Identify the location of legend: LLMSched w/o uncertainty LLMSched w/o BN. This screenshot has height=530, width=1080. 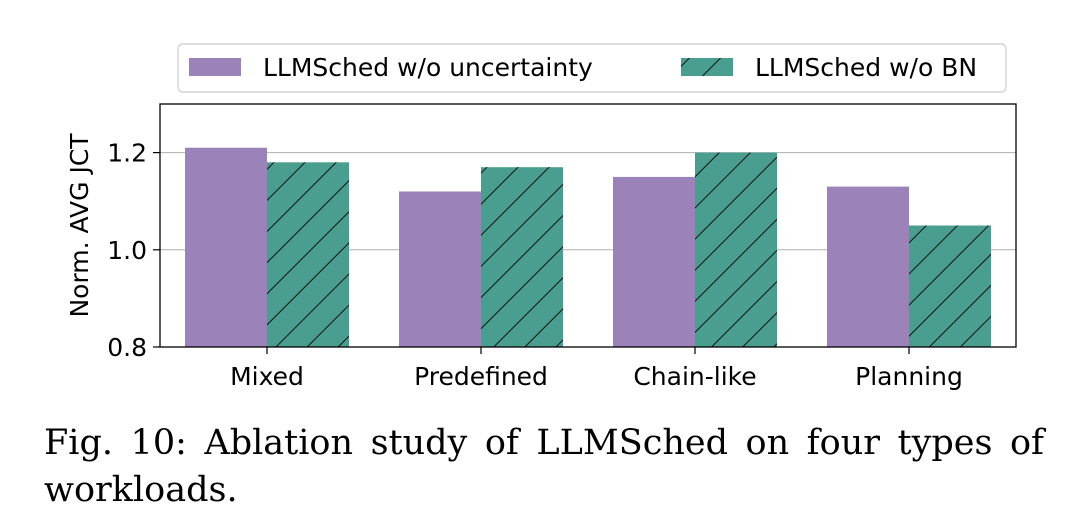
(592, 68).